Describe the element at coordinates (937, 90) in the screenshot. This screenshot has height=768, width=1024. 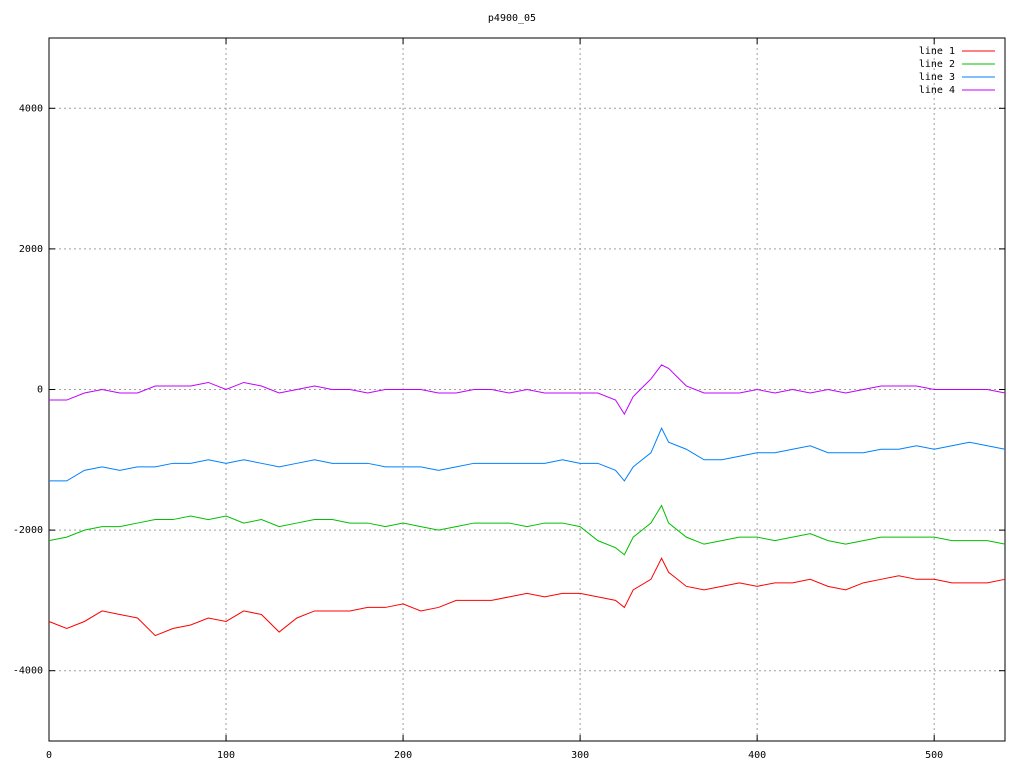
I see `legend-label: line 4` at that location.